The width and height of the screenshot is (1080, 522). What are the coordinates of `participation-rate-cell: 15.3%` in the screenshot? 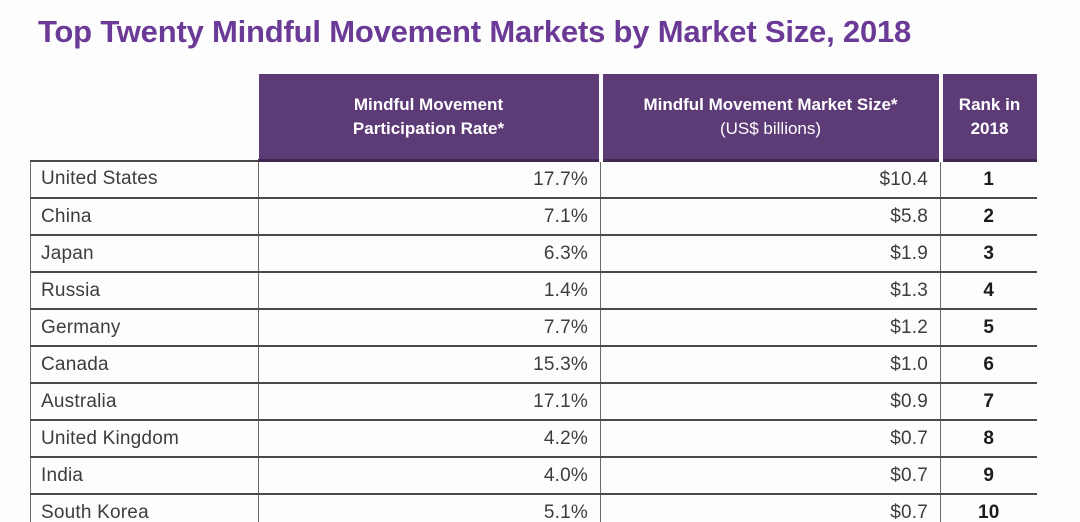 It's located at (429, 365).